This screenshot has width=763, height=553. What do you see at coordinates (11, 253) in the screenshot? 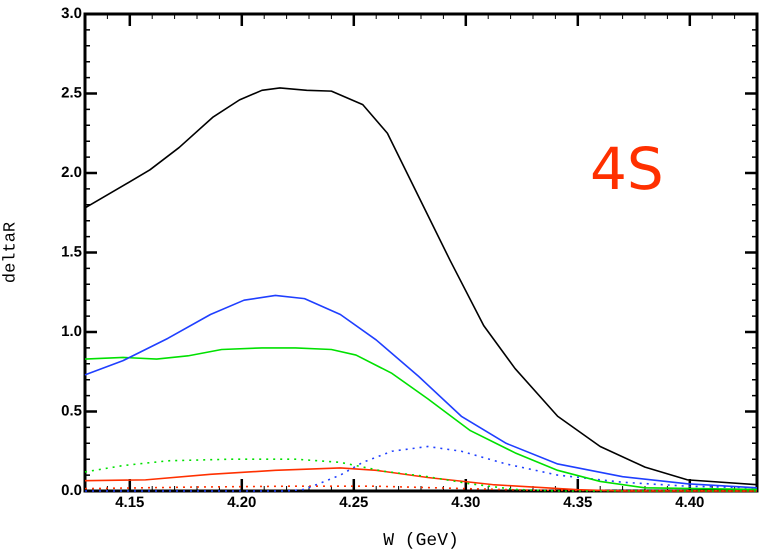
I see `y-axis-title: deltaR` at bounding box center [11, 253].